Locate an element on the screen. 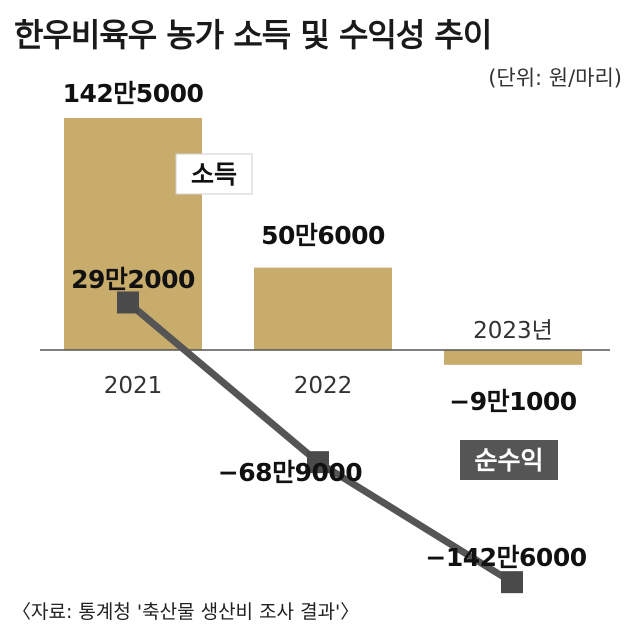 The height and width of the screenshot is (640, 640). income-tag-label: 소득 is located at coordinates (214, 174).